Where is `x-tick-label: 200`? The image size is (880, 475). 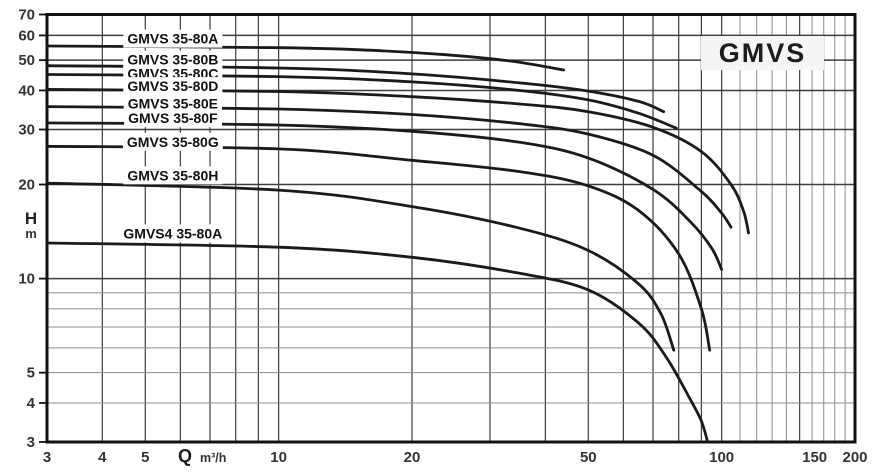 x-tick-label: 200 is located at coordinates (854, 457).